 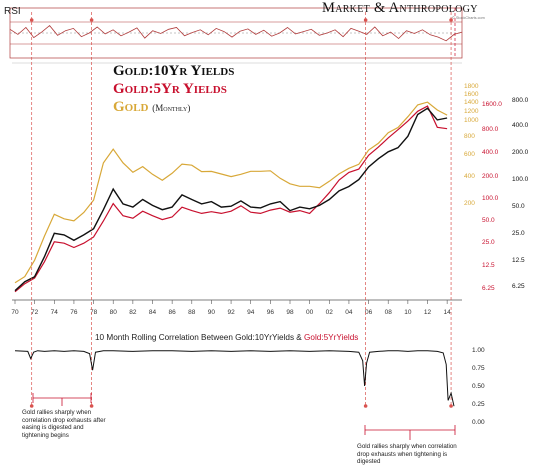 I want to click on rsi-series-line, so click(x=236, y=33).